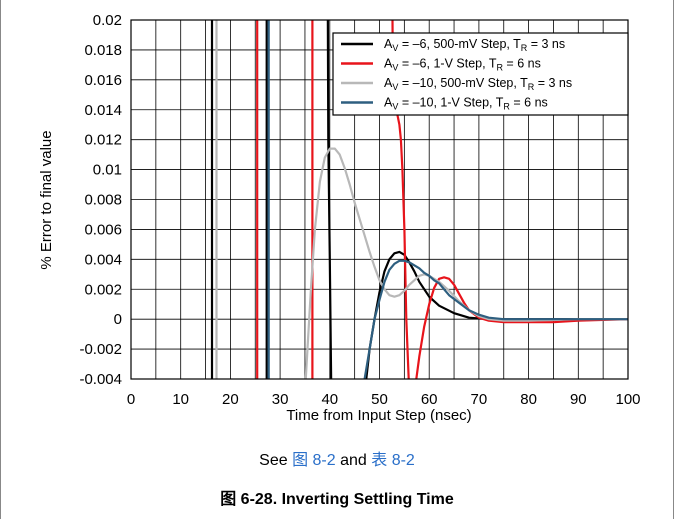 The height and width of the screenshot is (519, 674). I want to click on x-tick-label: 0, so click(131, 399).